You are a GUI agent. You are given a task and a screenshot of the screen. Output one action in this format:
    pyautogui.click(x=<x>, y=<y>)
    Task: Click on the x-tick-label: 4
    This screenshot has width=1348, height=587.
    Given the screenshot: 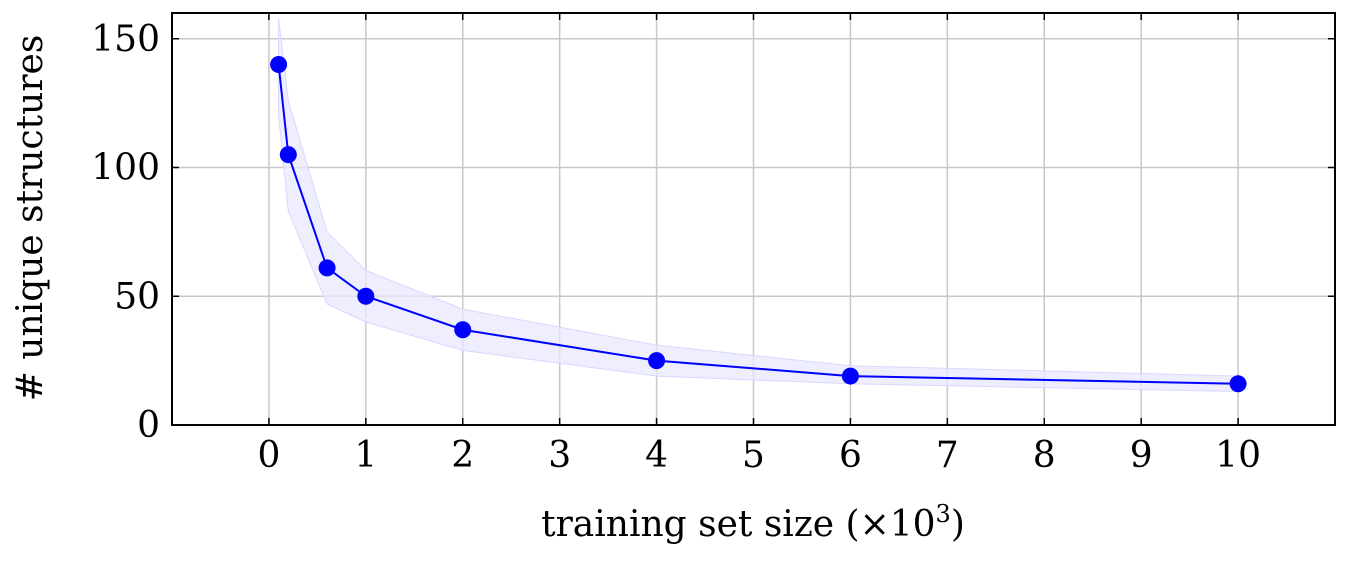 What is the action you would take?
    pyautogui.click(x=656, y=455)
    